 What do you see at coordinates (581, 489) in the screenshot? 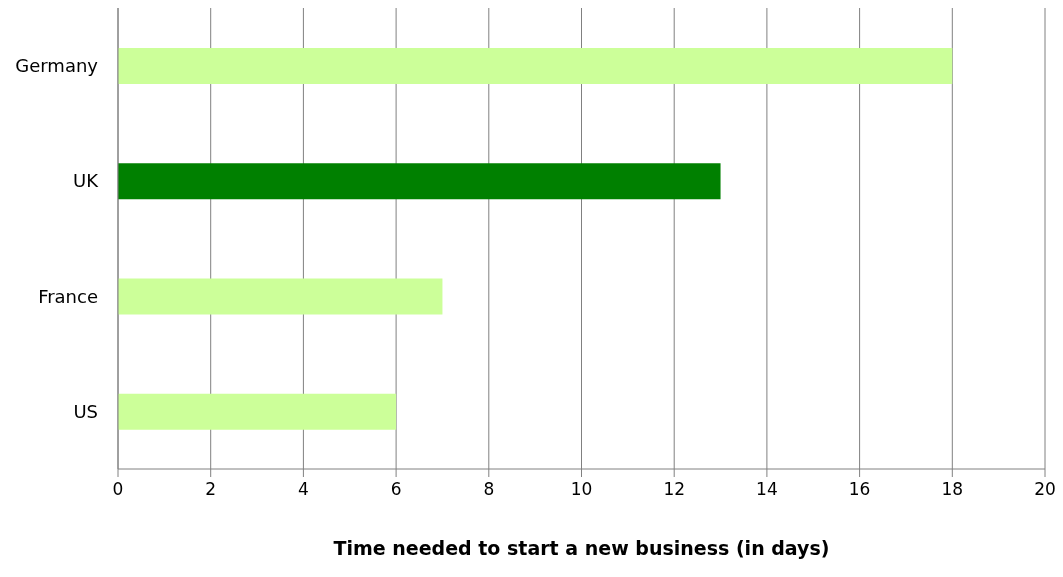
I see `x-tick-label: 10` at bounding box center [581, 489].